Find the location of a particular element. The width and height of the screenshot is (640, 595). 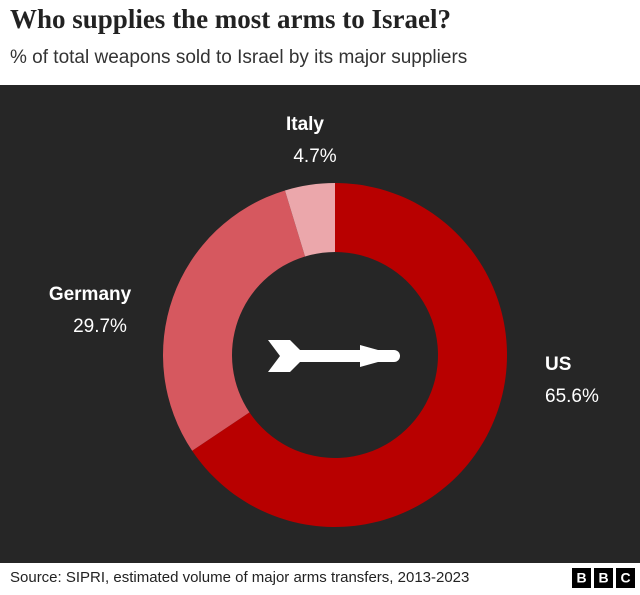

value-label: 29.7% is located at coordinates (100, 326).